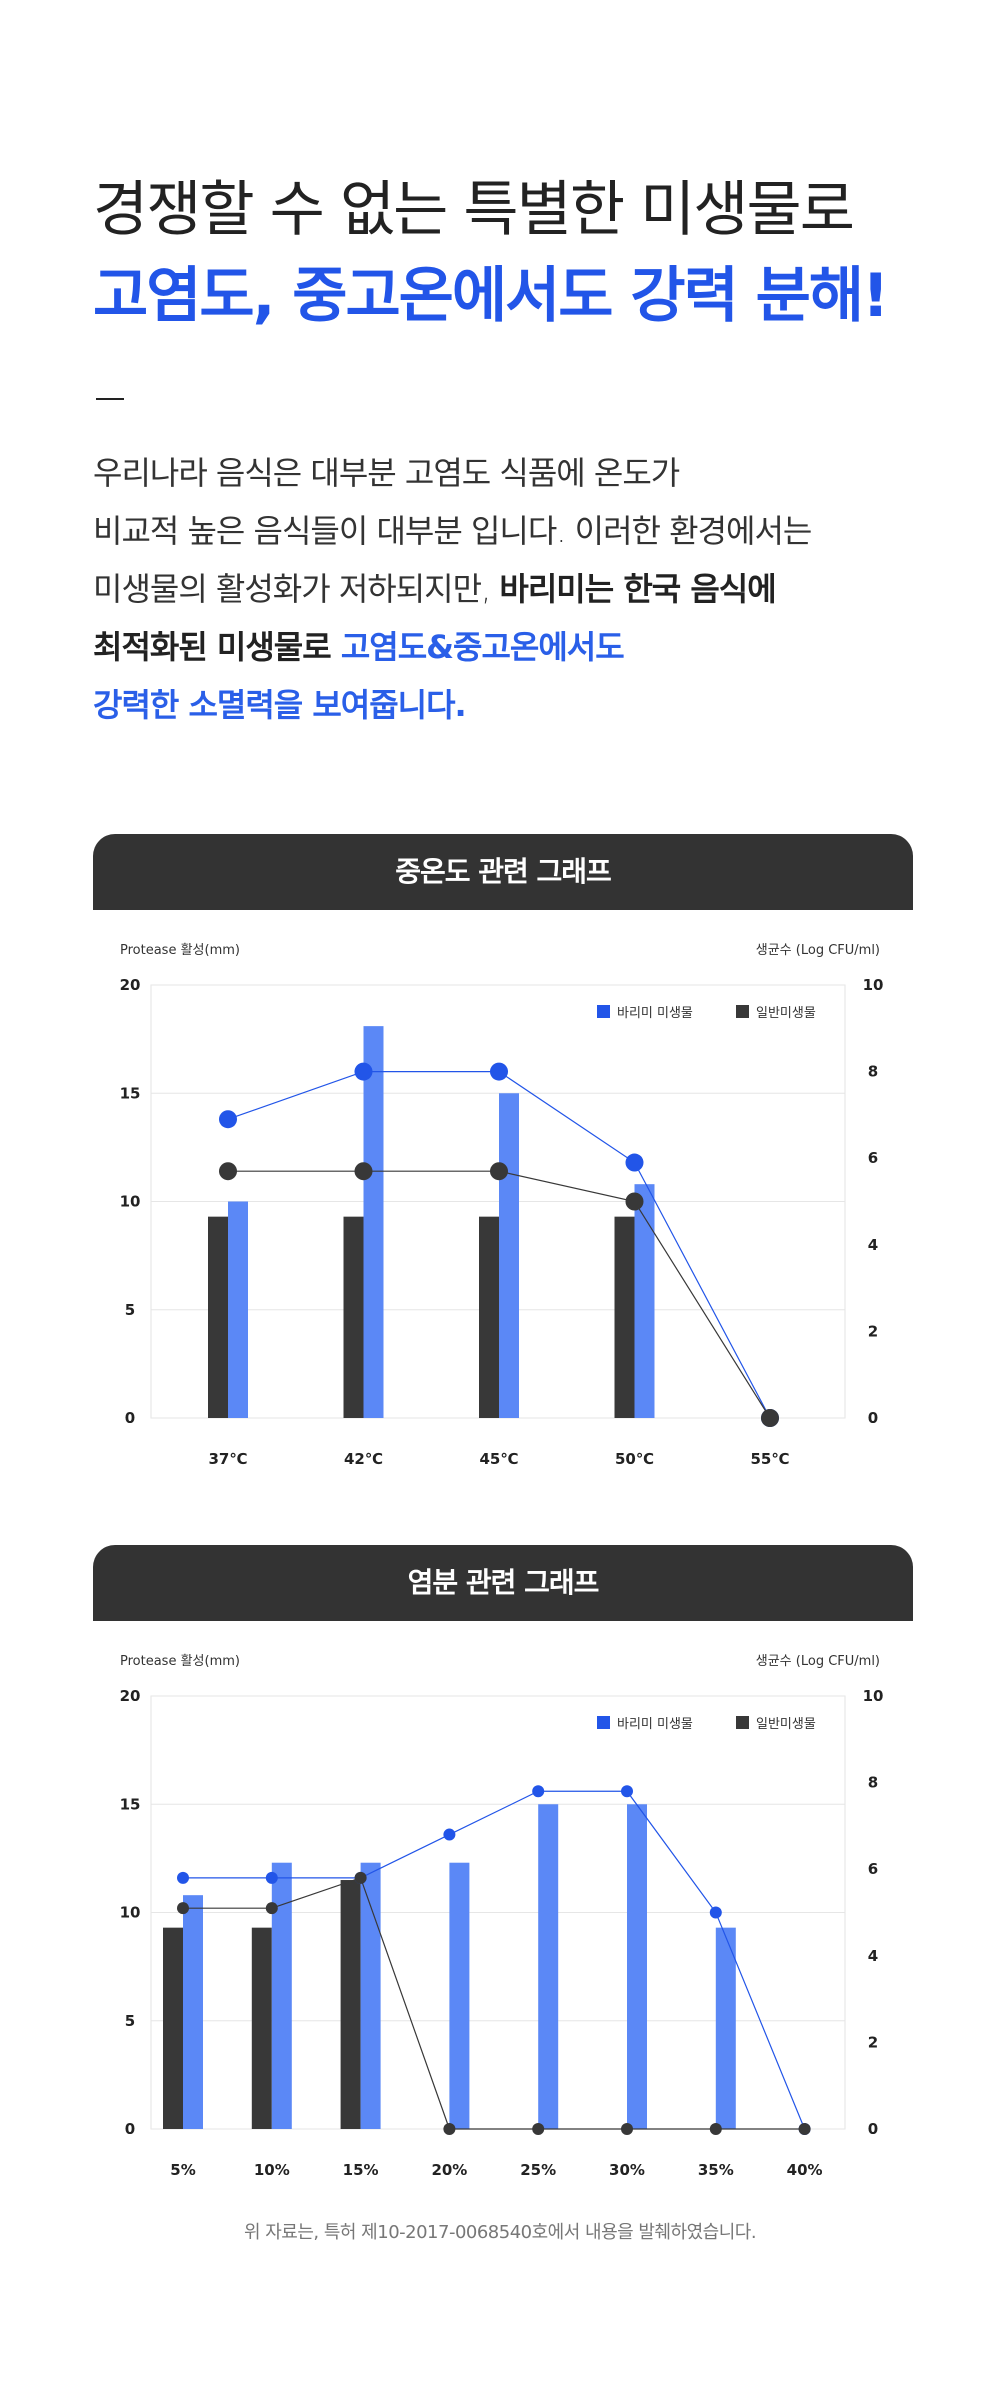 Image resolution: width=1000 pixels, height=2383 pixels. What do you see at coordinates (110, 399) in the screenshot?
I see `divider-dash` at bounding box center [110, 399].